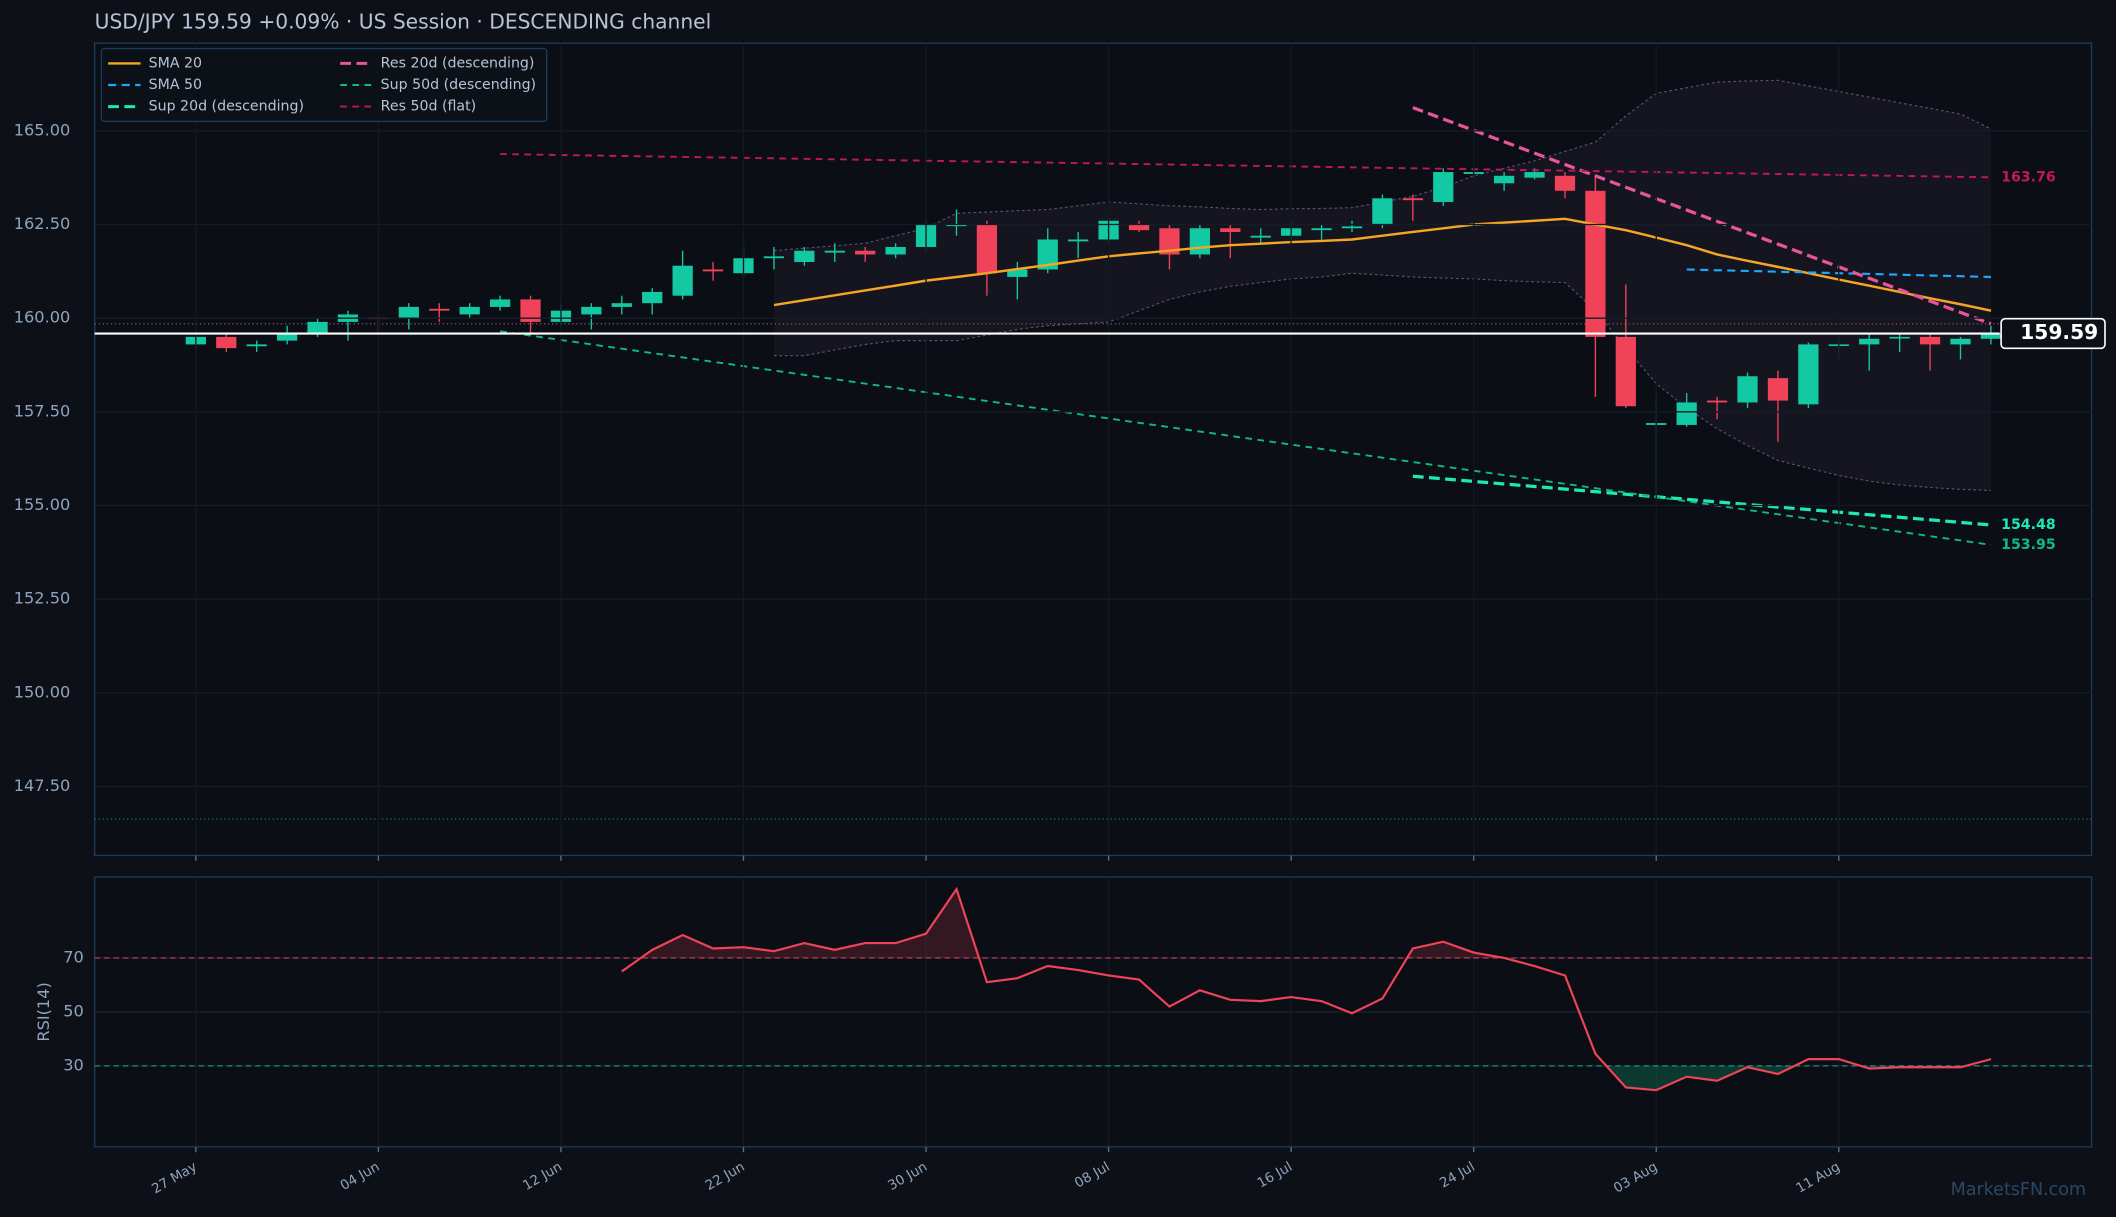 The image size is (2116, 1217). I want to click on y-tick-label: 162.50, so click(42, 223).